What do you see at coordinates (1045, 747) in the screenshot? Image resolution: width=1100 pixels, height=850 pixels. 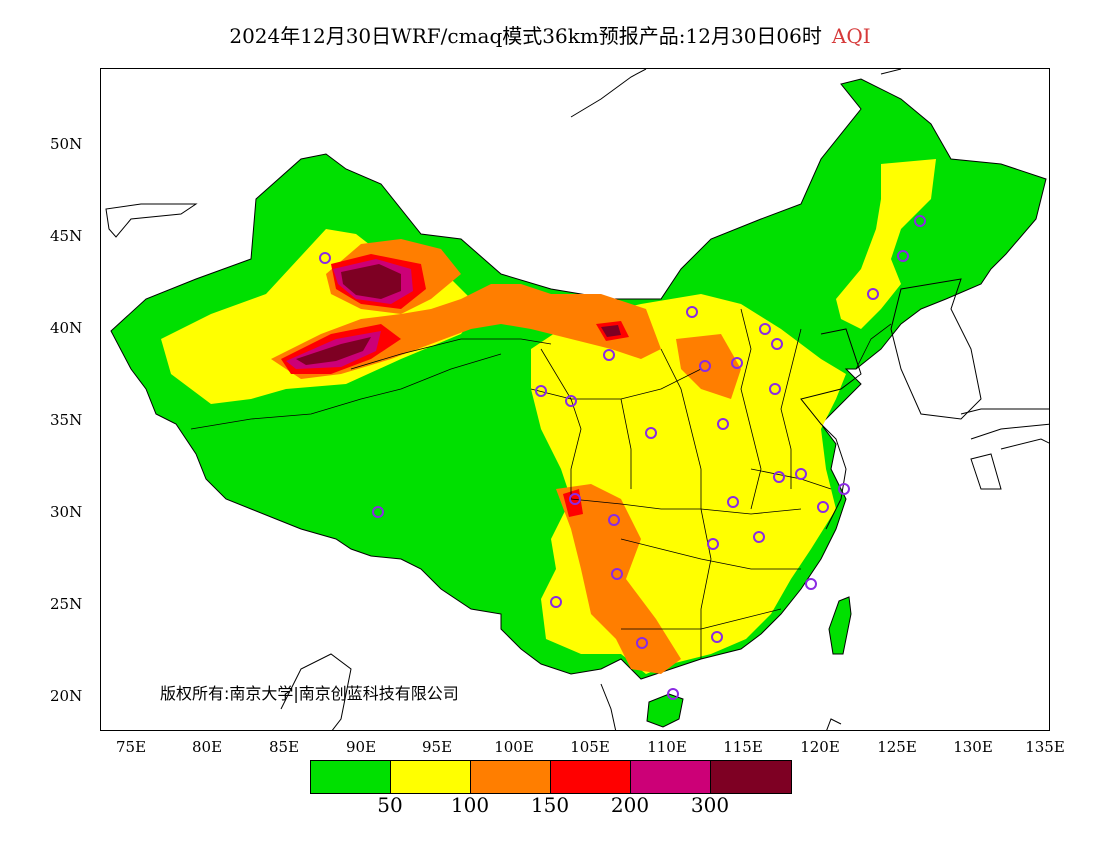 I see `lon-label: 135E` at bounding box center [1045, 747].